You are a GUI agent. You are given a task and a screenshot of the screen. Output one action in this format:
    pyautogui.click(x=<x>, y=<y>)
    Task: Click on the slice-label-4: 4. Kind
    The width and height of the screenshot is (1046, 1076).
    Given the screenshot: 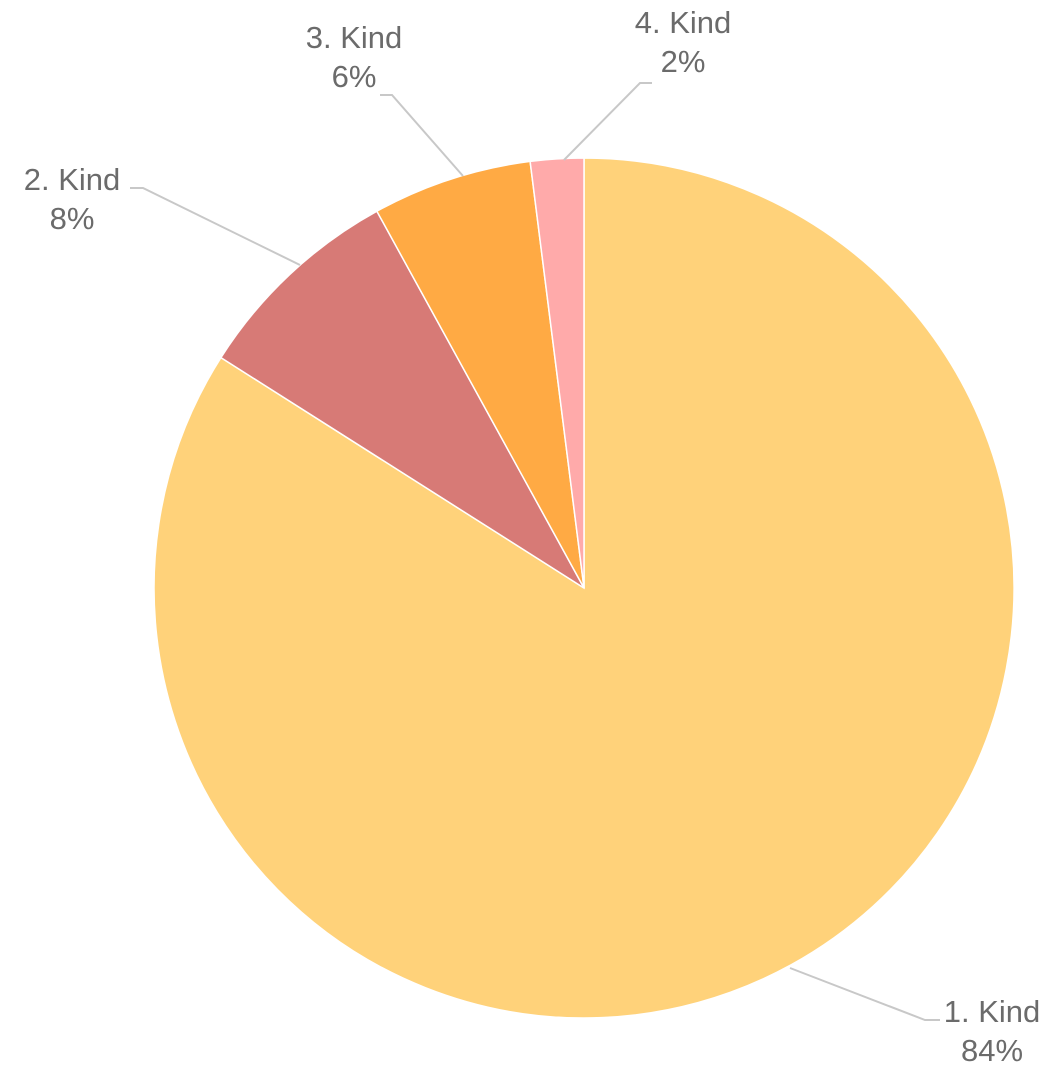 What is the action you would take?
    pyautogui.click(x=683, y=22)
    